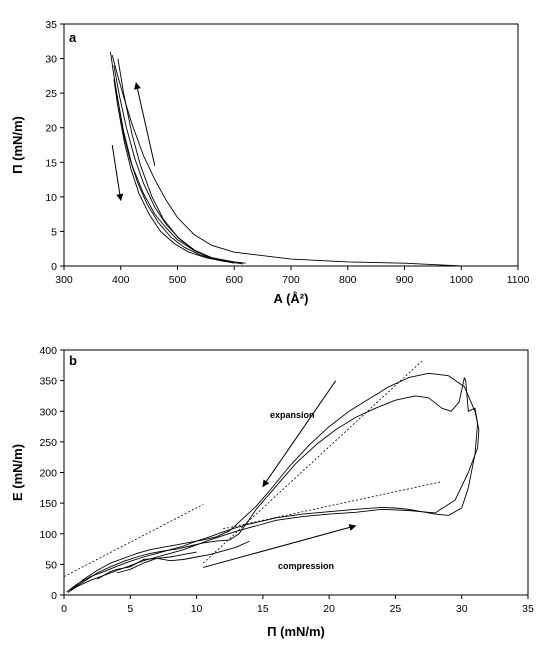 This screenshot has height=651, width=554. Describe the element at coordinates (51, 94) in the screenshot. I see `y-tick-label: 25` at that location.